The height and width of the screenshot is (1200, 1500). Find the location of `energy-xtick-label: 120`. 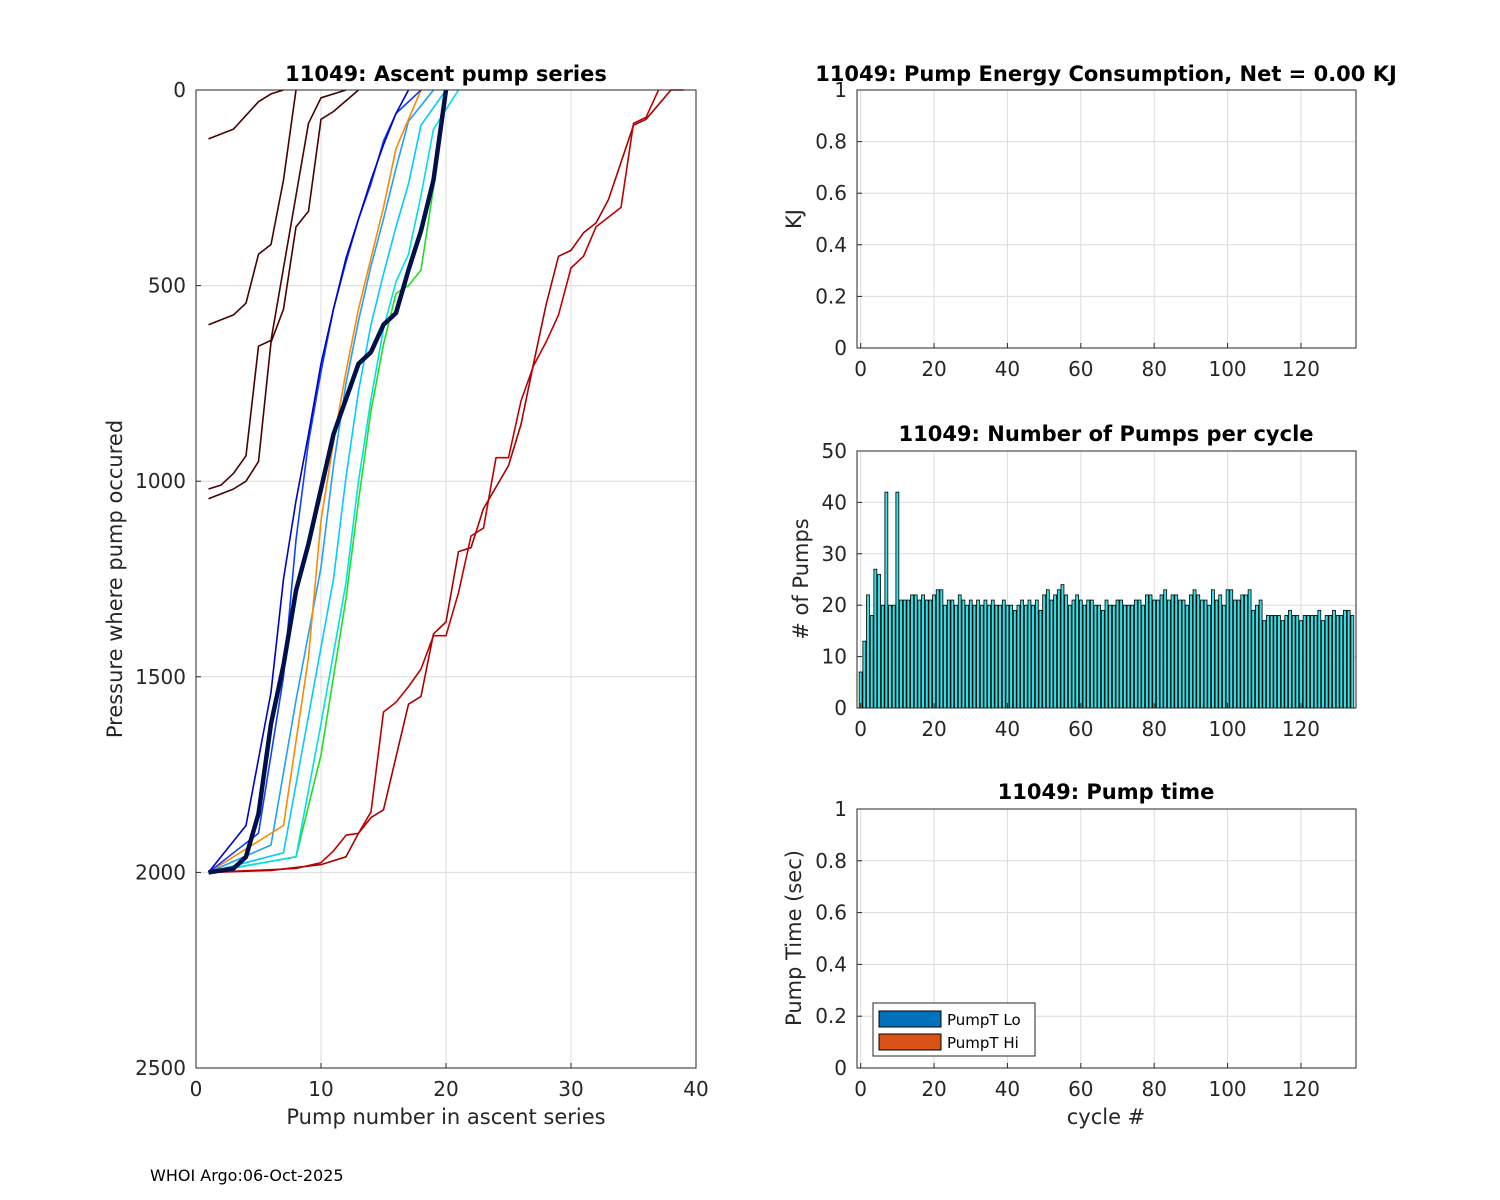

energy-xtick-label: 120 is located at coordinates (1301, 369).